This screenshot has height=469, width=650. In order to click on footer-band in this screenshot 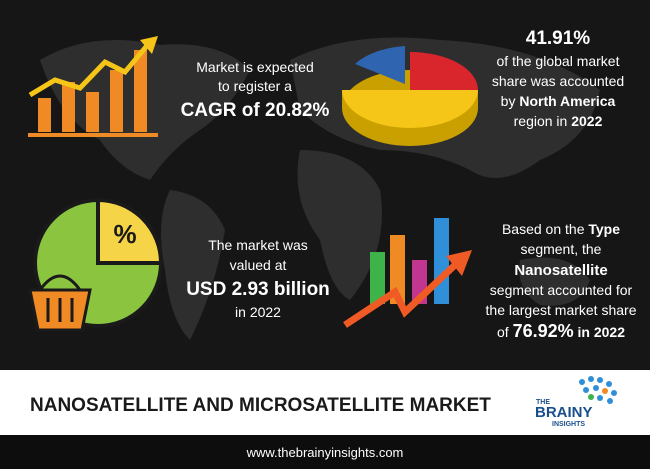, I will do `click(325, 452)`.